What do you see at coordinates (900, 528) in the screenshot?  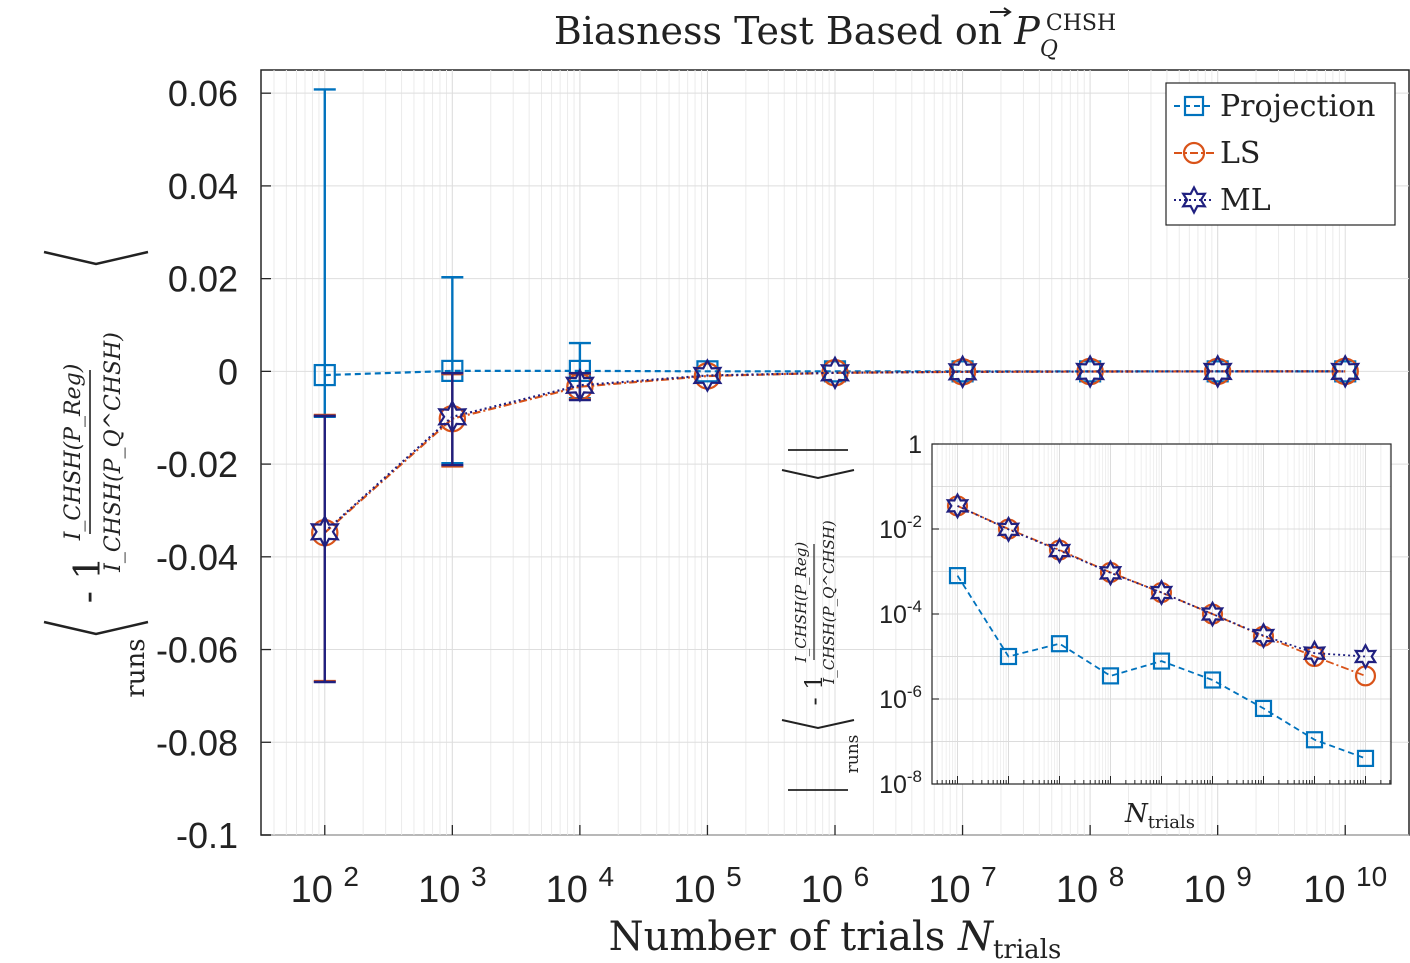 I see `inset-y-tick-label: 10⁻²` at bounding box center [900, 528].